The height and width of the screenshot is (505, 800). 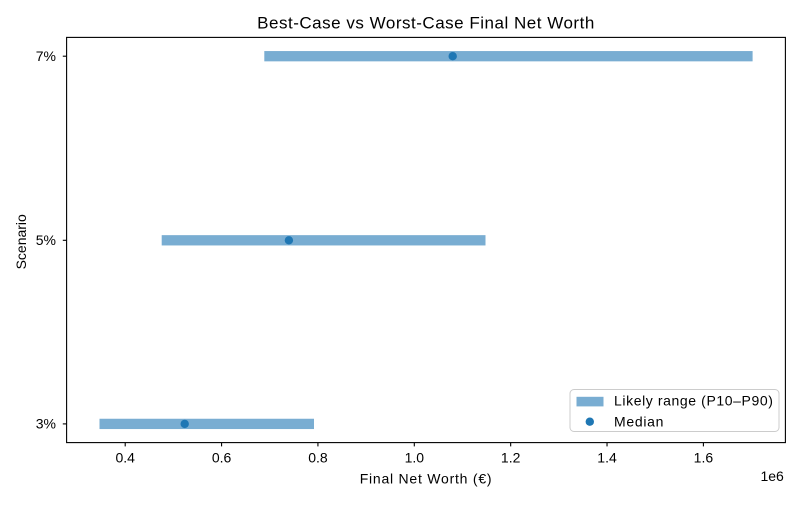 What do you see at coordinates (415, 458) in the screenshot?
I see `svg-text: 1.0` at bounding box center [415, 458].